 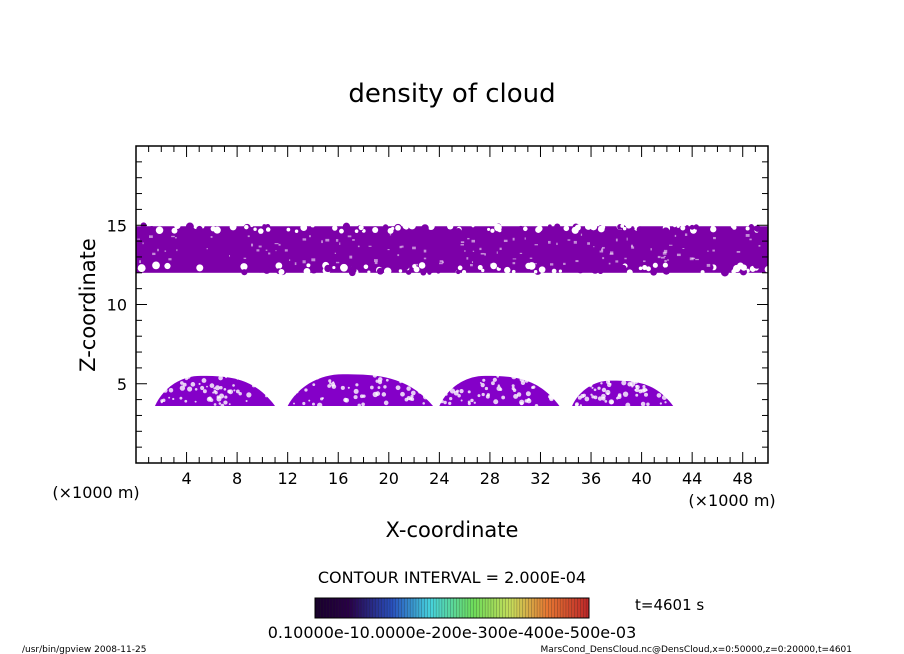 I want to click on x-tick-label: 4, so click(x=186, y=478).